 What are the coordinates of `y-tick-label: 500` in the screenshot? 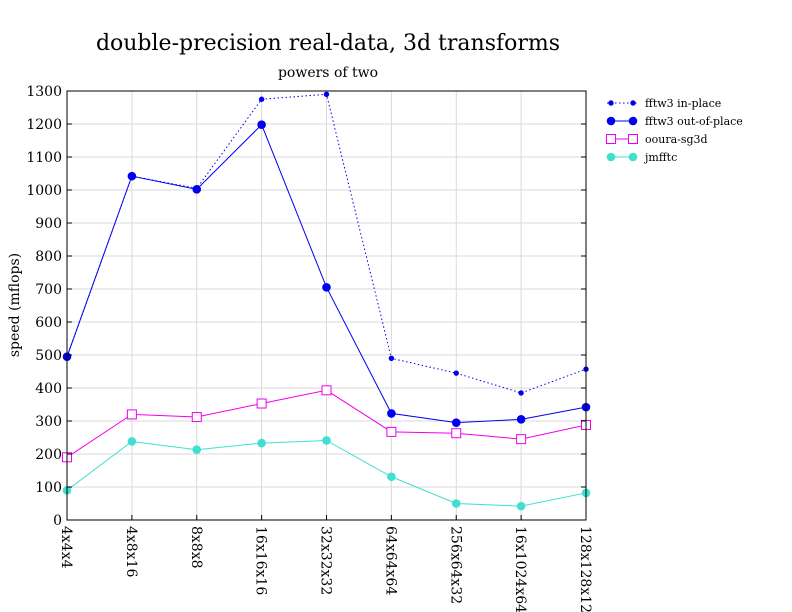 It's located at (48, 356).